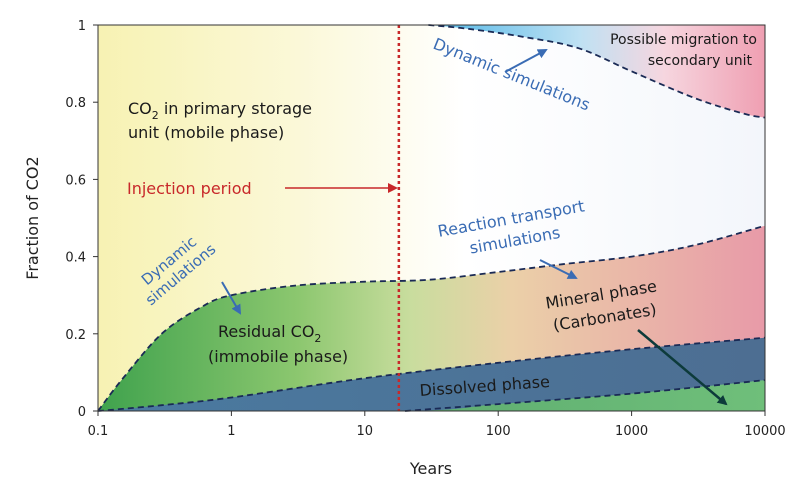 Image resolution: width=800 pixels, height=499 pixels. Describe the element at coordinates (75, 335) in the screenshot. I see `y-tick-label: 0.2` at that location.